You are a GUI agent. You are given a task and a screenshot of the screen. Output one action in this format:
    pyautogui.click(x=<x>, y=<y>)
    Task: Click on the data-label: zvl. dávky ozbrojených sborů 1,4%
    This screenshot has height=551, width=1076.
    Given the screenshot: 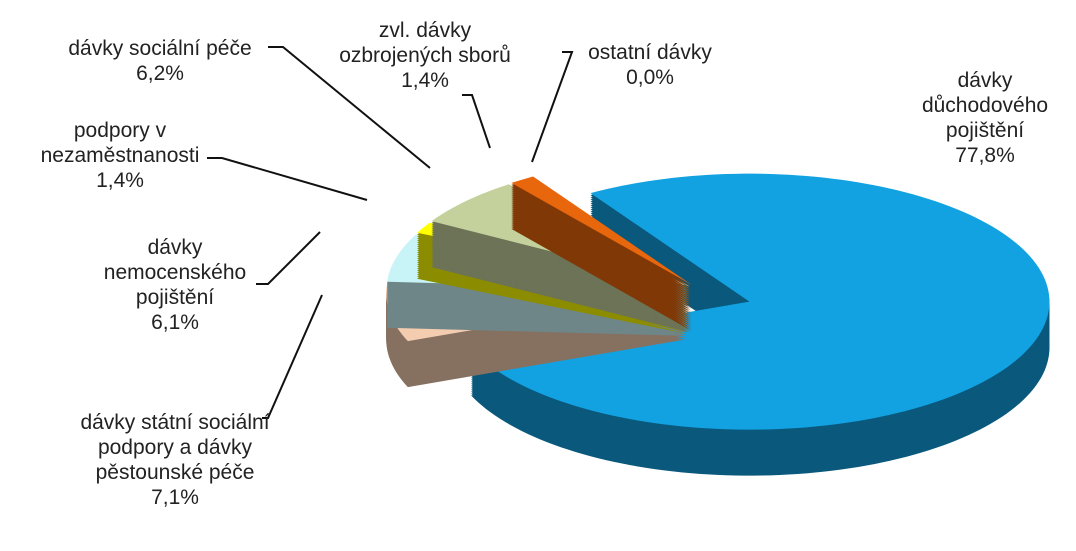 What is the action you would take?
    pyautogui.click(x=425, y=55)
    